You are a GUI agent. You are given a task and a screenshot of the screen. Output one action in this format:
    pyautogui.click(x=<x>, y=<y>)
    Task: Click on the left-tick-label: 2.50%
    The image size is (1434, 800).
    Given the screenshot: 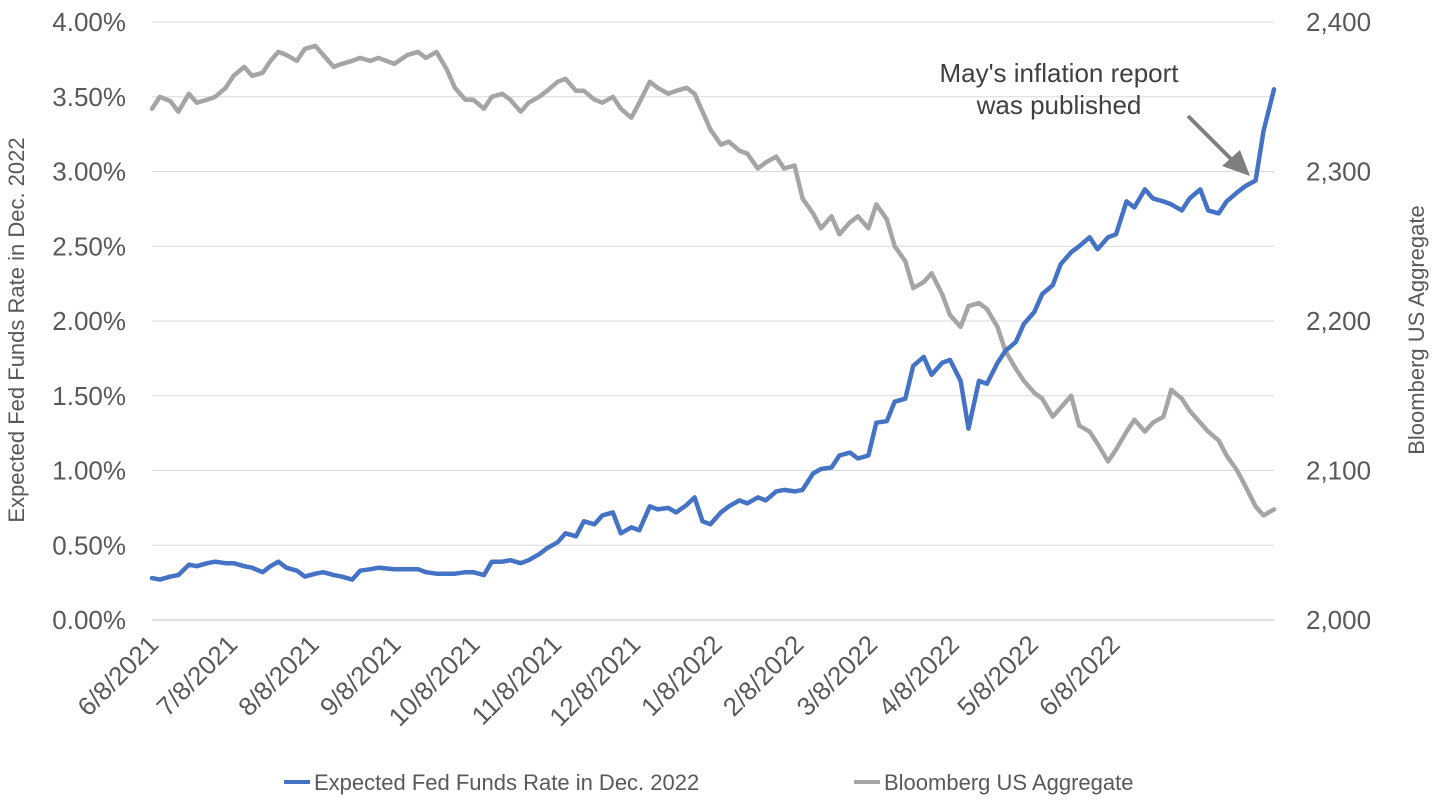 What is the action you would take?
    pyautogui.click(x=89, y=246)
    